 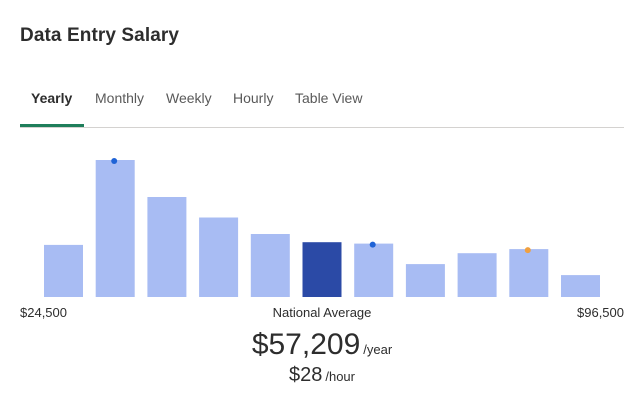 What do you see at coordinates (306, 344) in the screenshot?
I see `yearly-salary-value: $57,209` at bounding box center [306, 344].